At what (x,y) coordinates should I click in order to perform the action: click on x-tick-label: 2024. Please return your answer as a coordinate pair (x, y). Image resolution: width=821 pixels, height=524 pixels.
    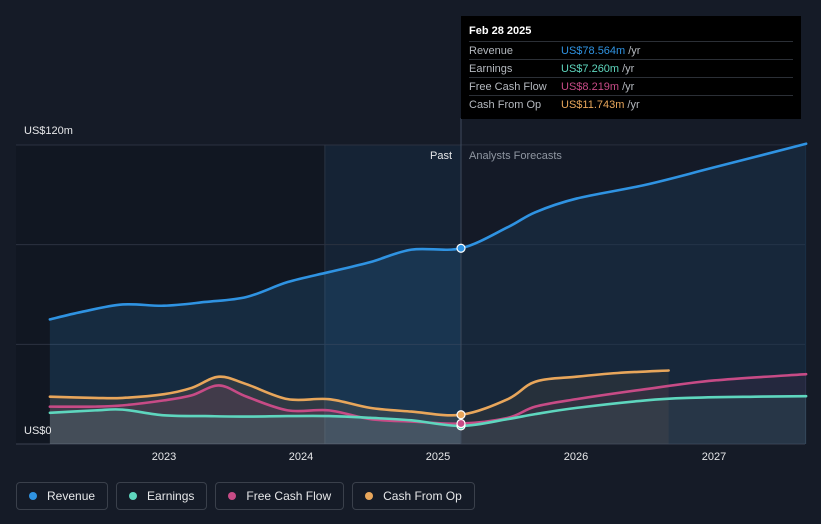
    Looking at the image, I should click on (301, 457).